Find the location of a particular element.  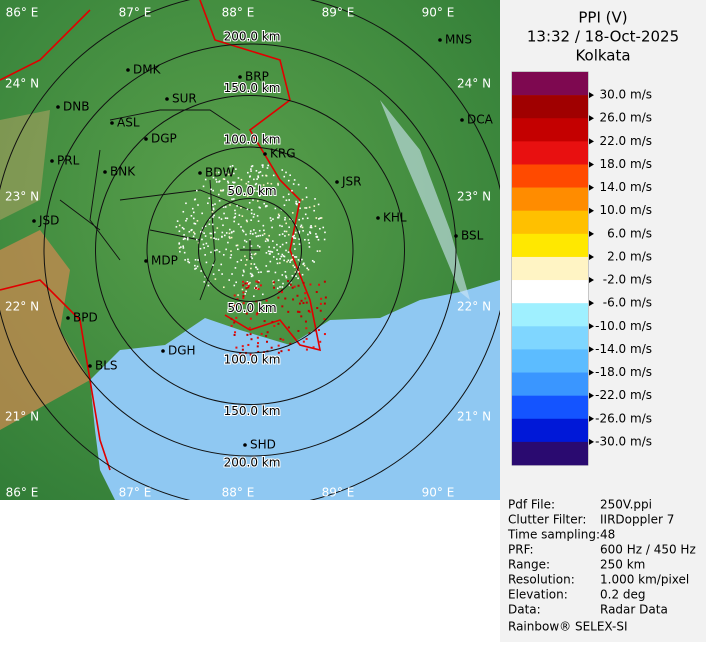

legend-arrow is located at coordinates (591, 418).